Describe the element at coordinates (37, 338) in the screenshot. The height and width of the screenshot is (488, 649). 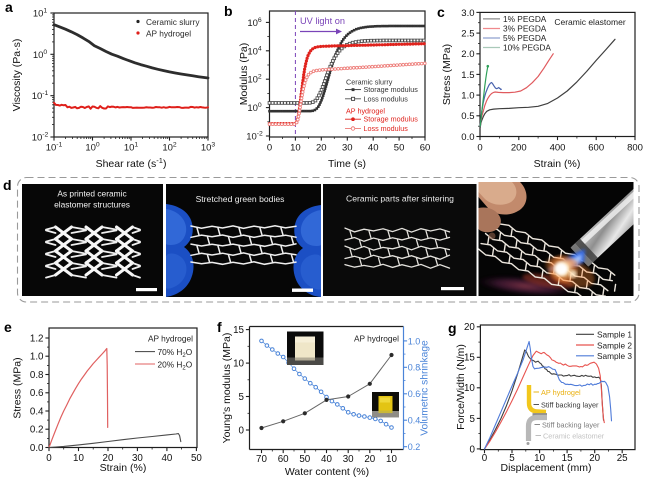
I see `svg-text: 1.2` at that location.